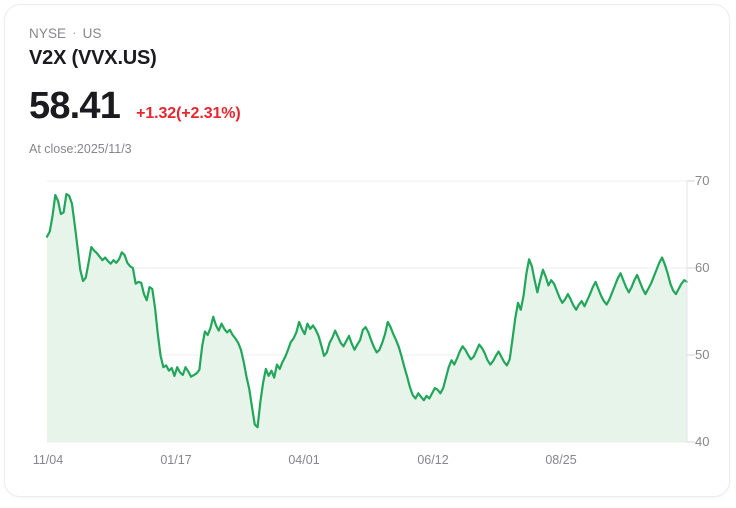  I want to click on x-axis-labels: 11/04 01/17 04/01 06/12 08/25, so click(367, 463).